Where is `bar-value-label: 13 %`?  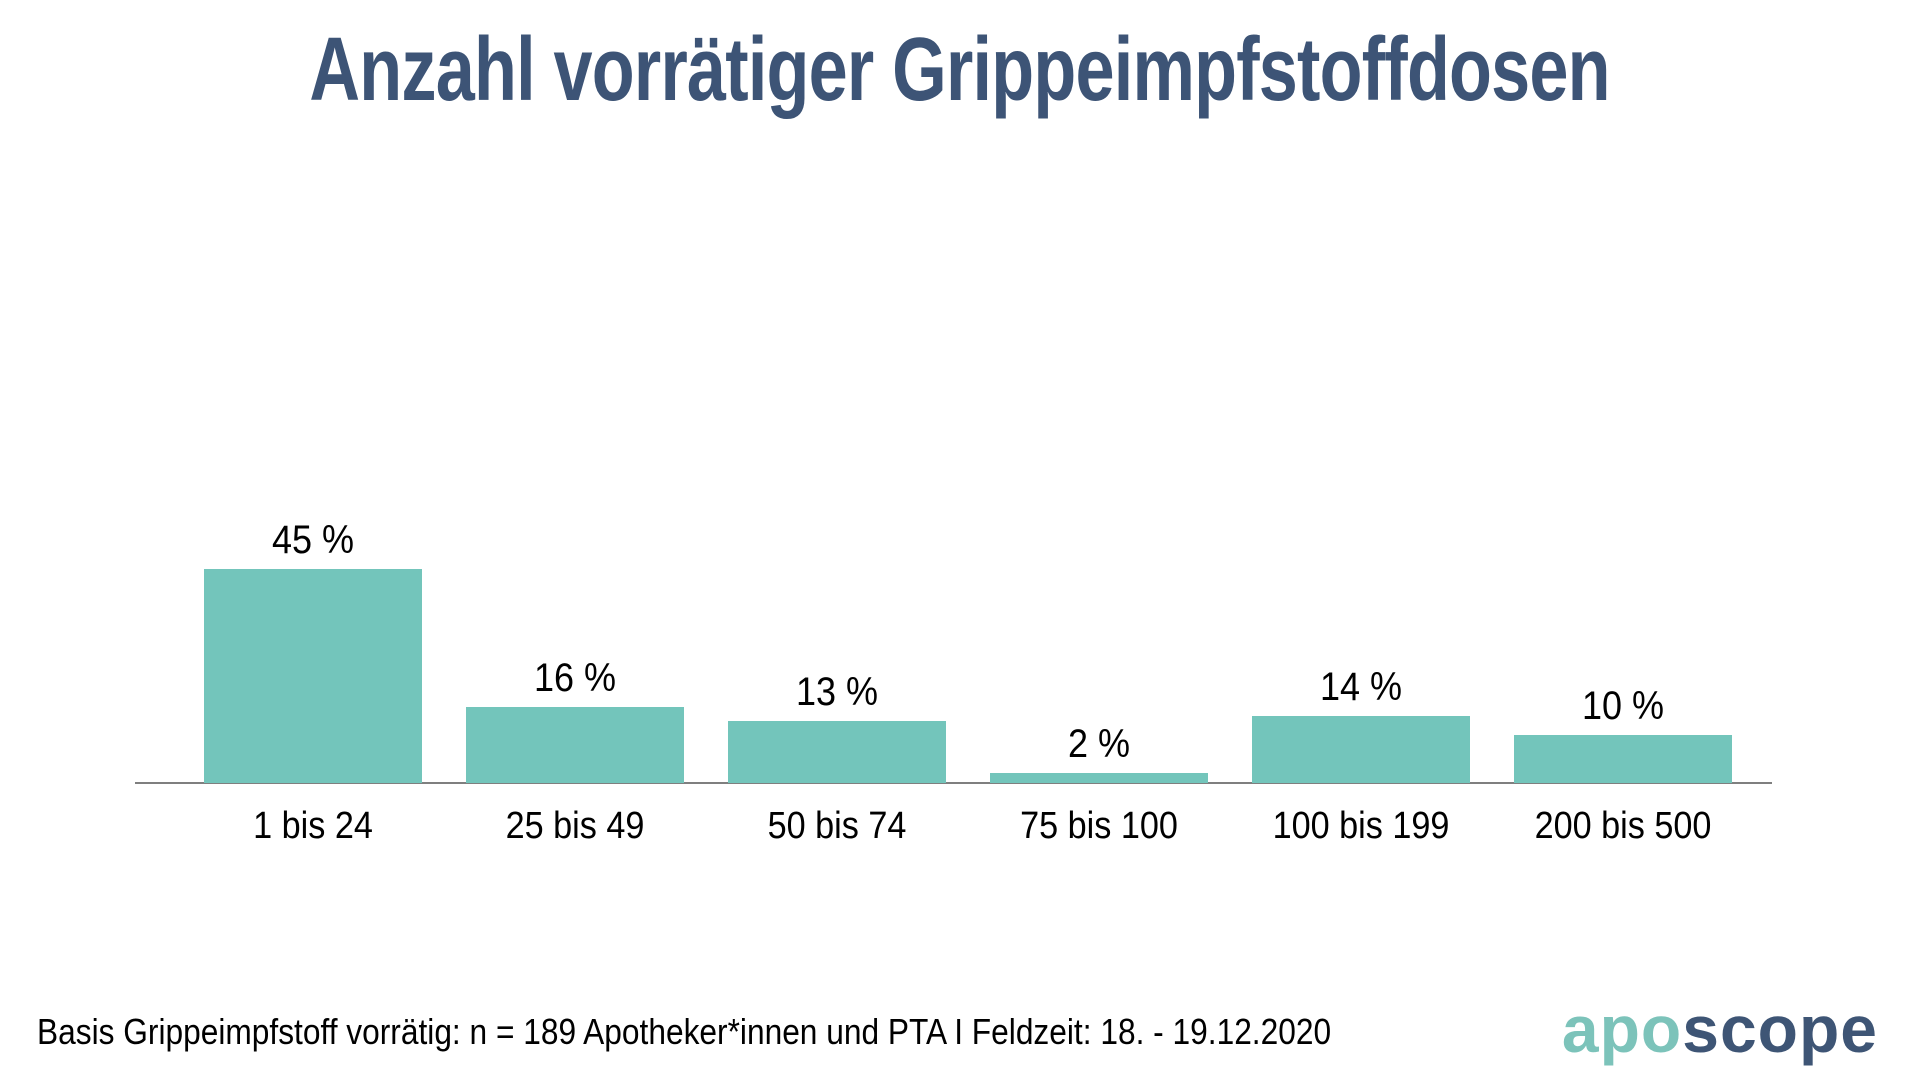 bar-value-label: 13 % is located at coordinates (837, 692).